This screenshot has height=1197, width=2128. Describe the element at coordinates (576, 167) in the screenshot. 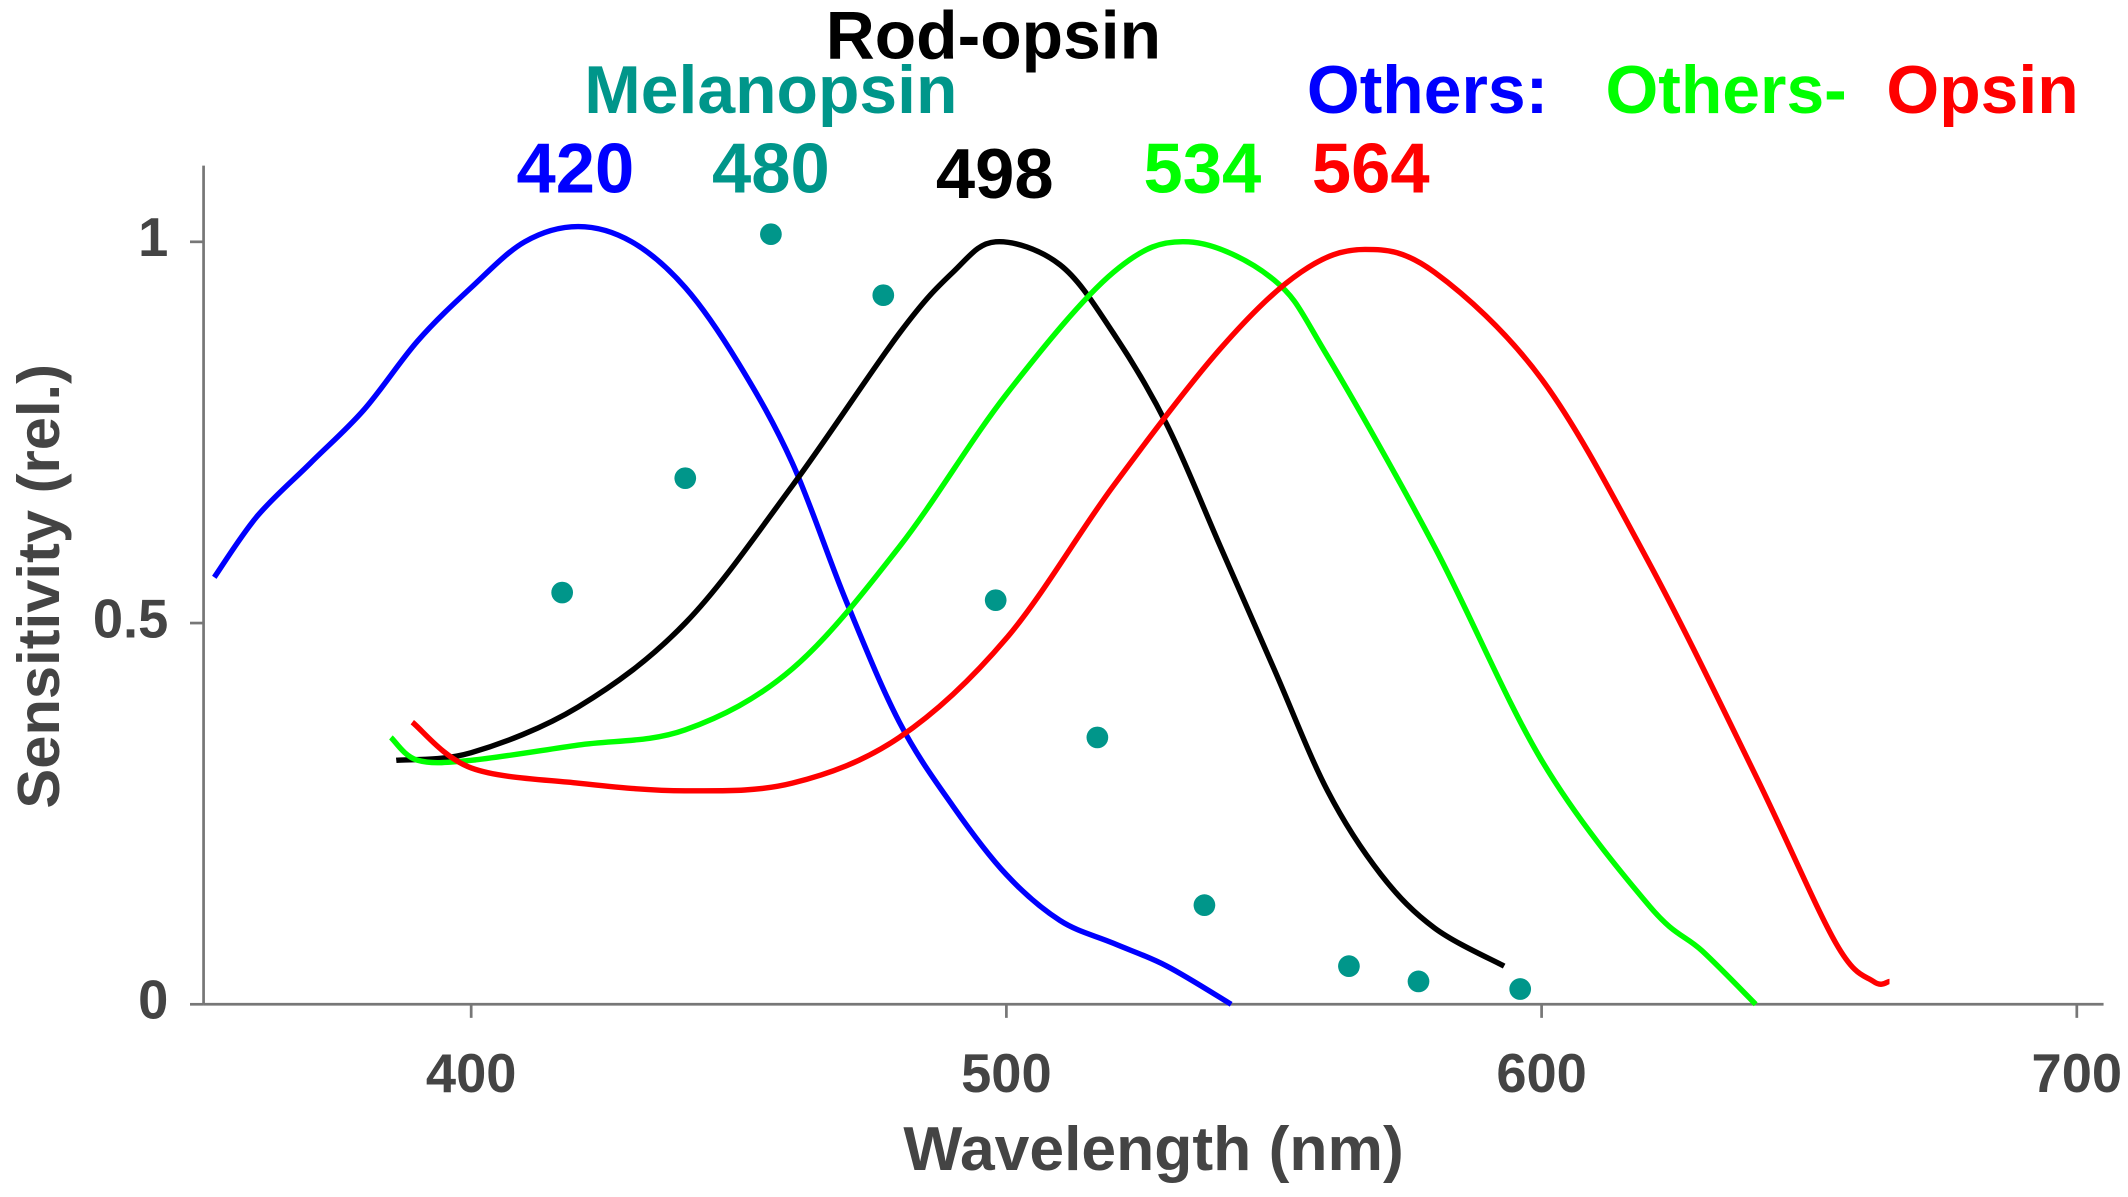

I see `annotation: 420` at that location.